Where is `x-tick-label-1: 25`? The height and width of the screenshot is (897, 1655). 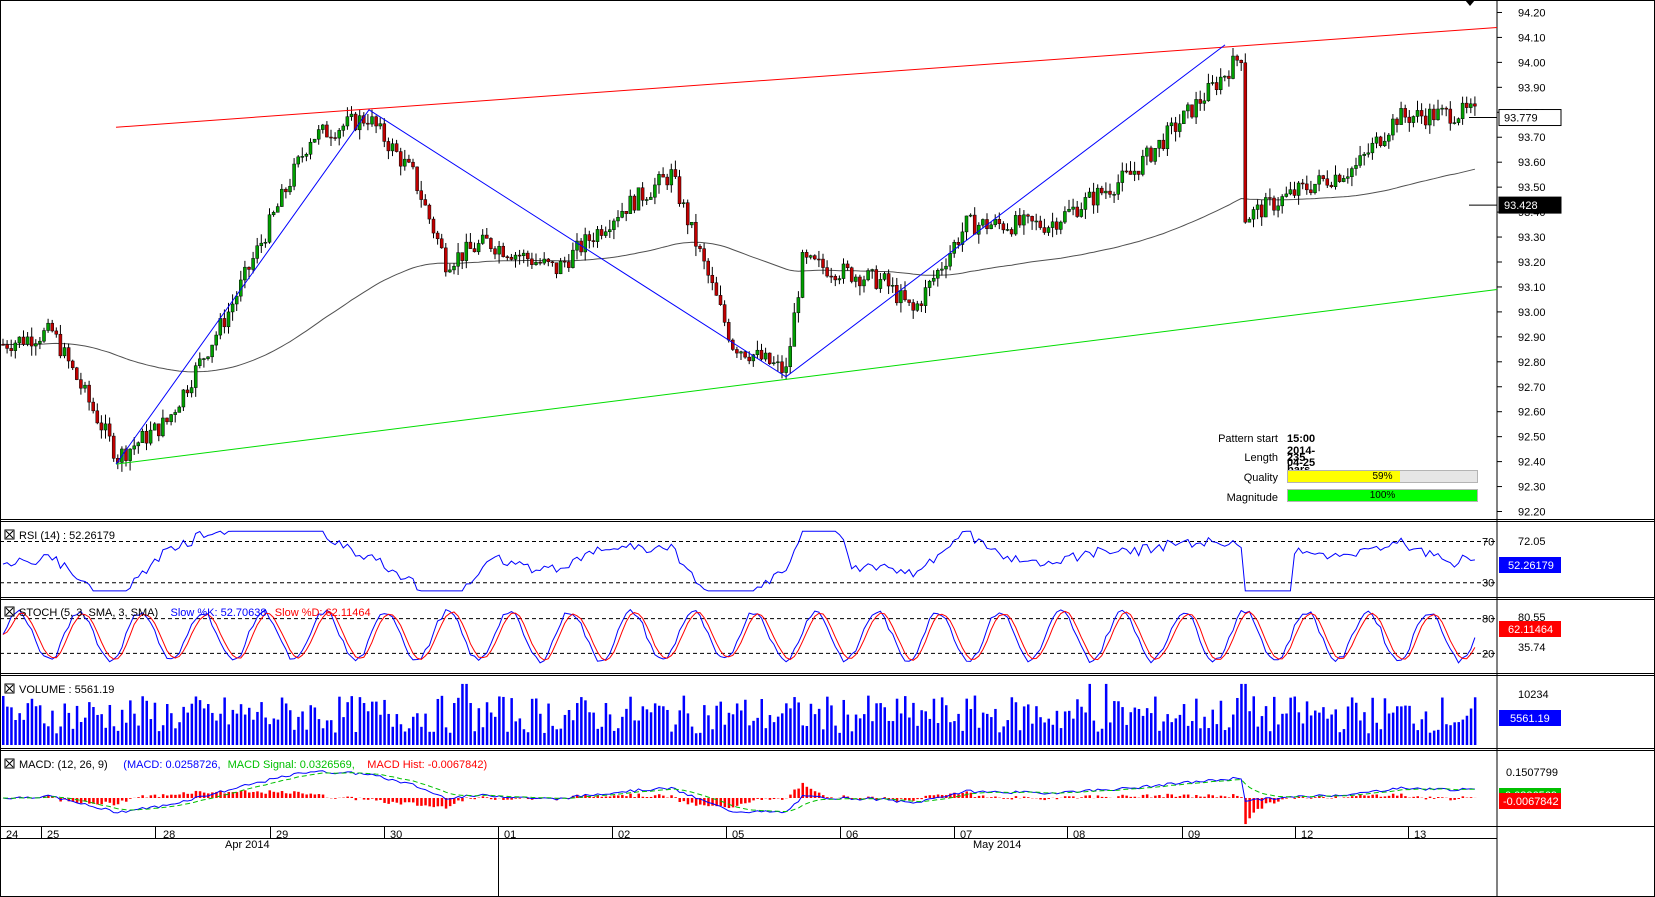 x-tick-label-1: 25 is located at coordinates (53, 835).